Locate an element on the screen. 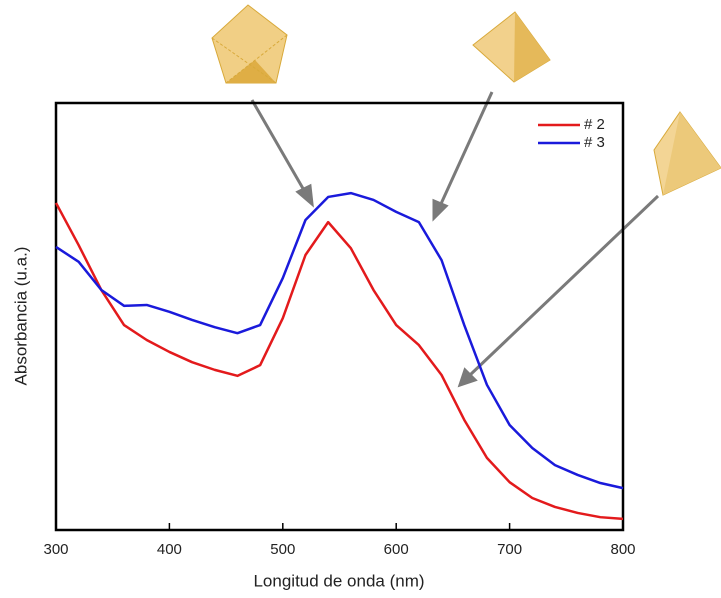  x-tick-label: 500 is located at coordinates (282, 549).